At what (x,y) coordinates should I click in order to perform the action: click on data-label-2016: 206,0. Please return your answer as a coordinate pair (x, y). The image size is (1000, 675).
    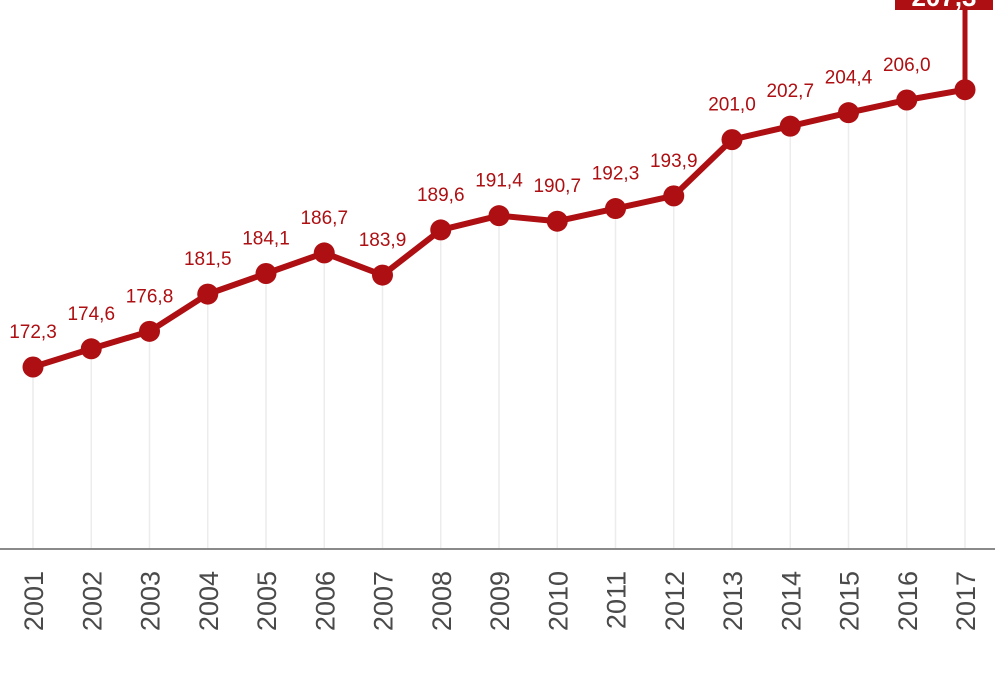
    Looking at the image, I should click on (907, 65).